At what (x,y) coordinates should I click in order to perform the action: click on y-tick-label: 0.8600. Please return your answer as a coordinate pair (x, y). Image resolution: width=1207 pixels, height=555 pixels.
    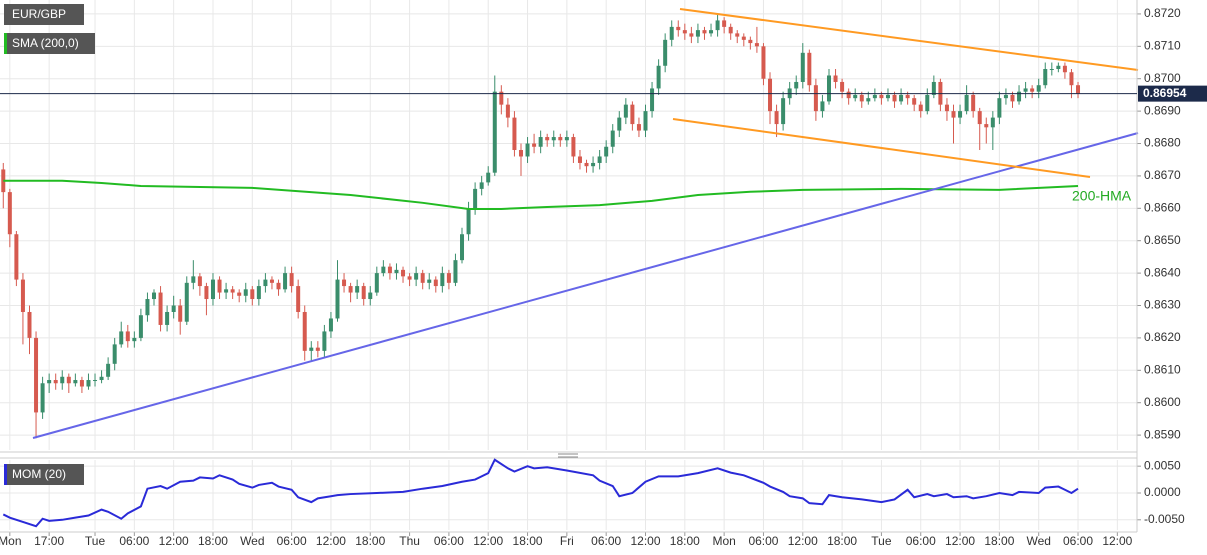
    Looking at the image, I should click on (1162, 402).